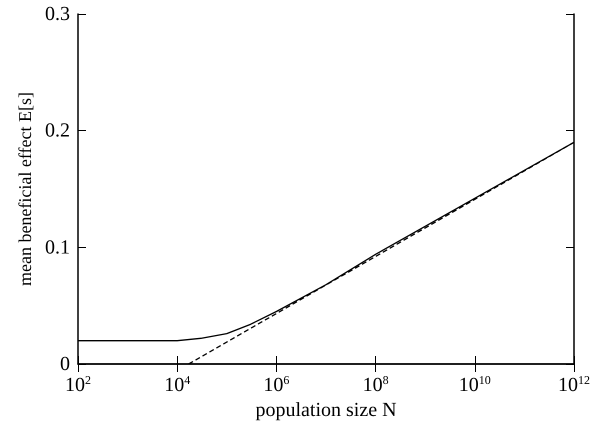 The image size is (614, 431). Describe the element at coordinates (25, 189) in the screenshot. I see `y-axis-title: mean beneficial effect E[s]` at that location.